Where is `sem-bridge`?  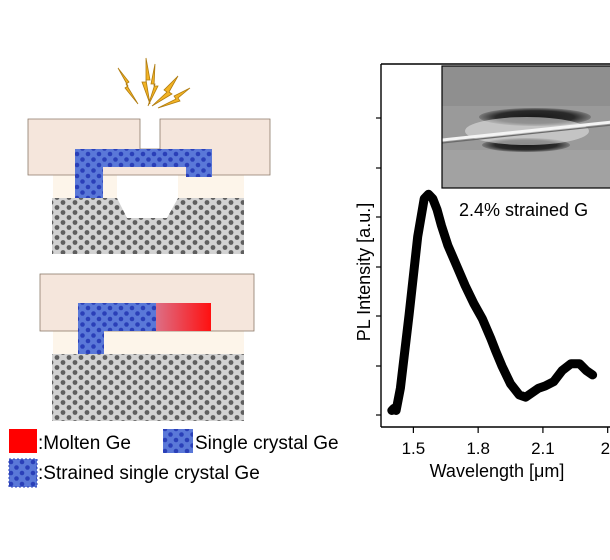
sem-bridge is located at coordinates (526, 131).